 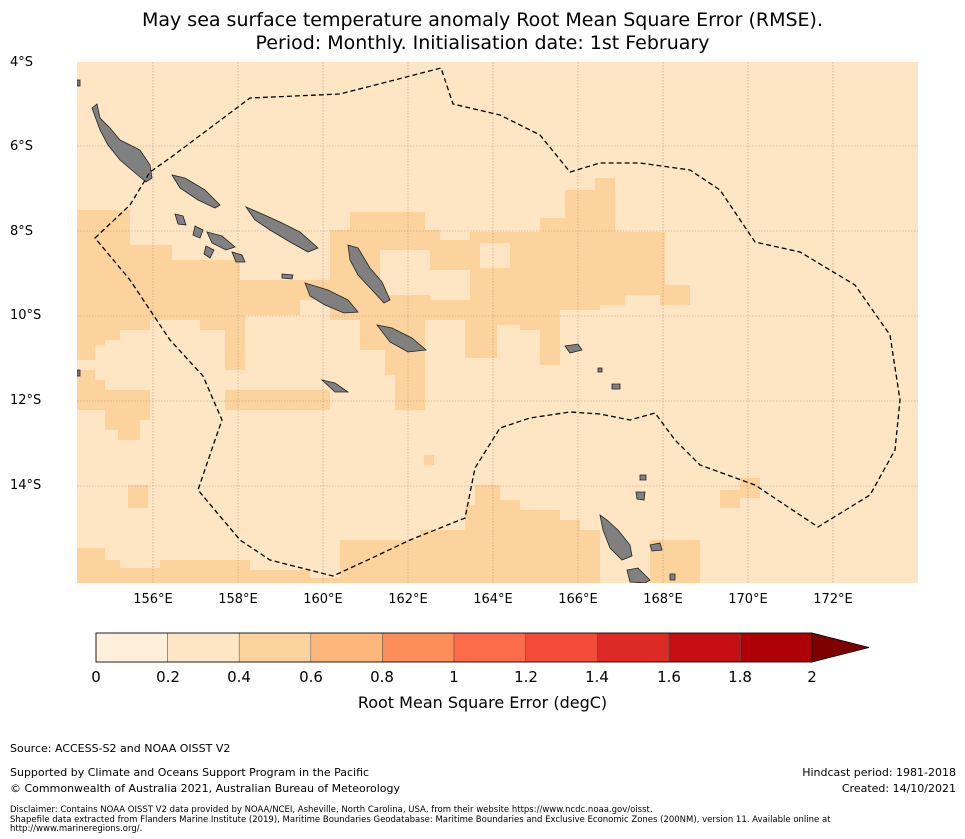 I want to click on lon-label-166e: 166°E, so click(x=578, y=599).